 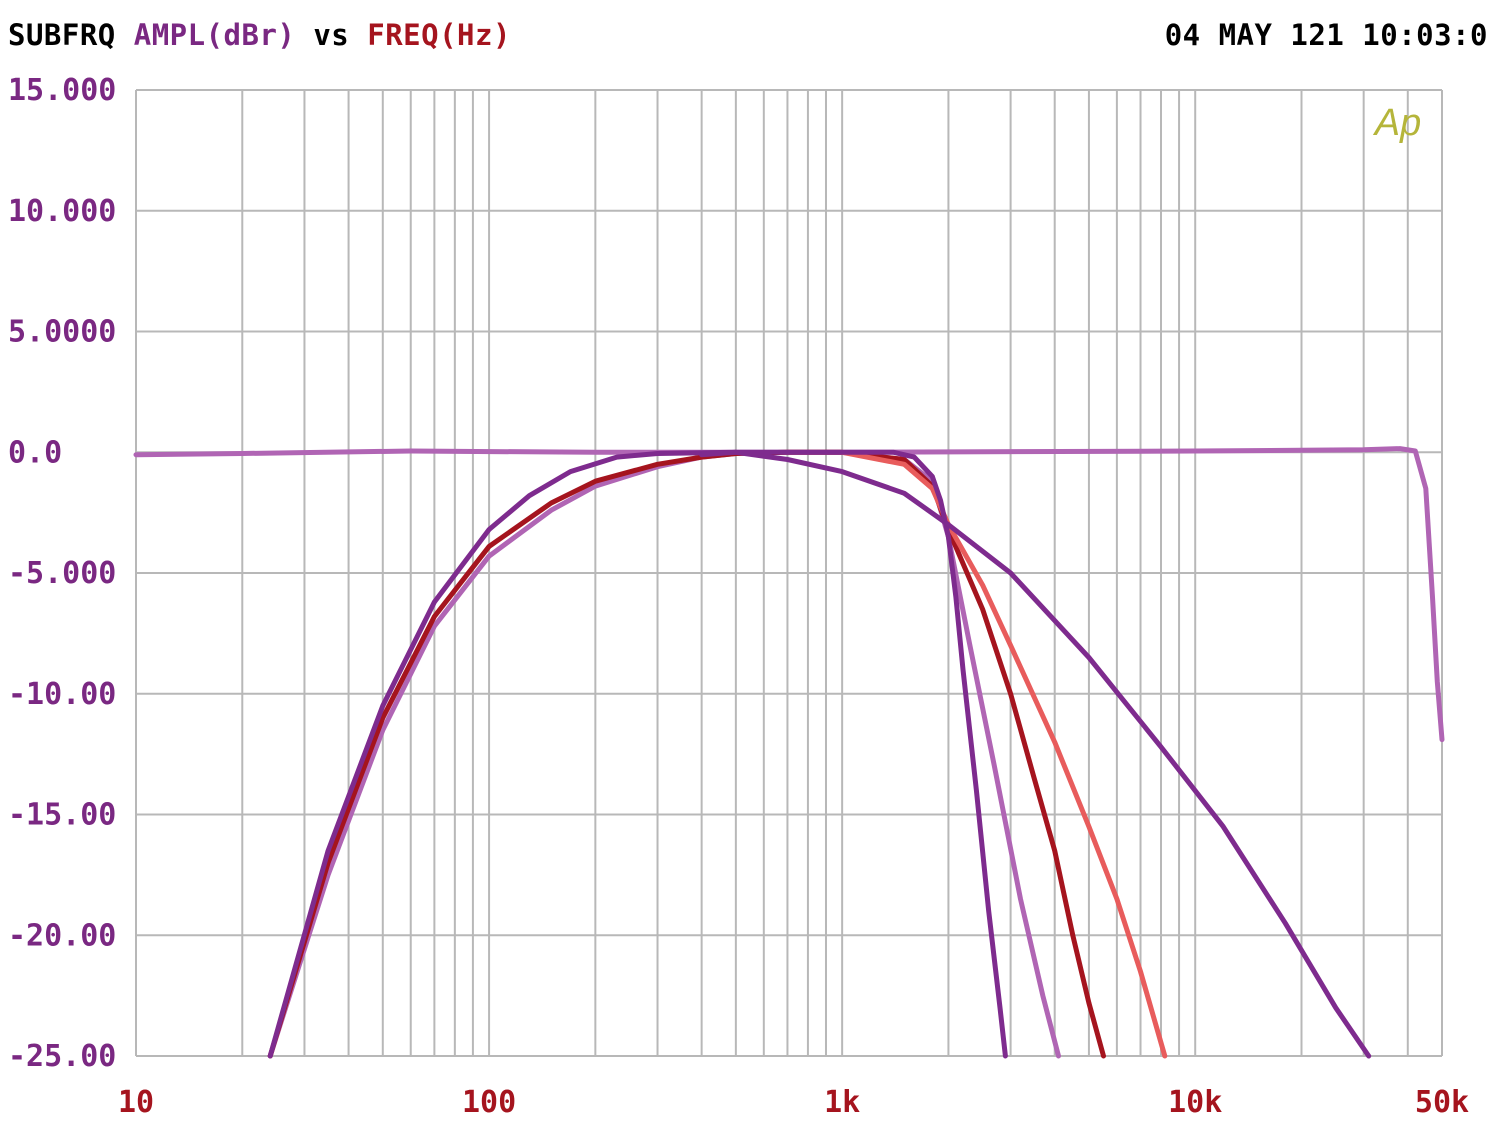 I want to click on y-tick-label: 10.000, so click(x=62, y=211).